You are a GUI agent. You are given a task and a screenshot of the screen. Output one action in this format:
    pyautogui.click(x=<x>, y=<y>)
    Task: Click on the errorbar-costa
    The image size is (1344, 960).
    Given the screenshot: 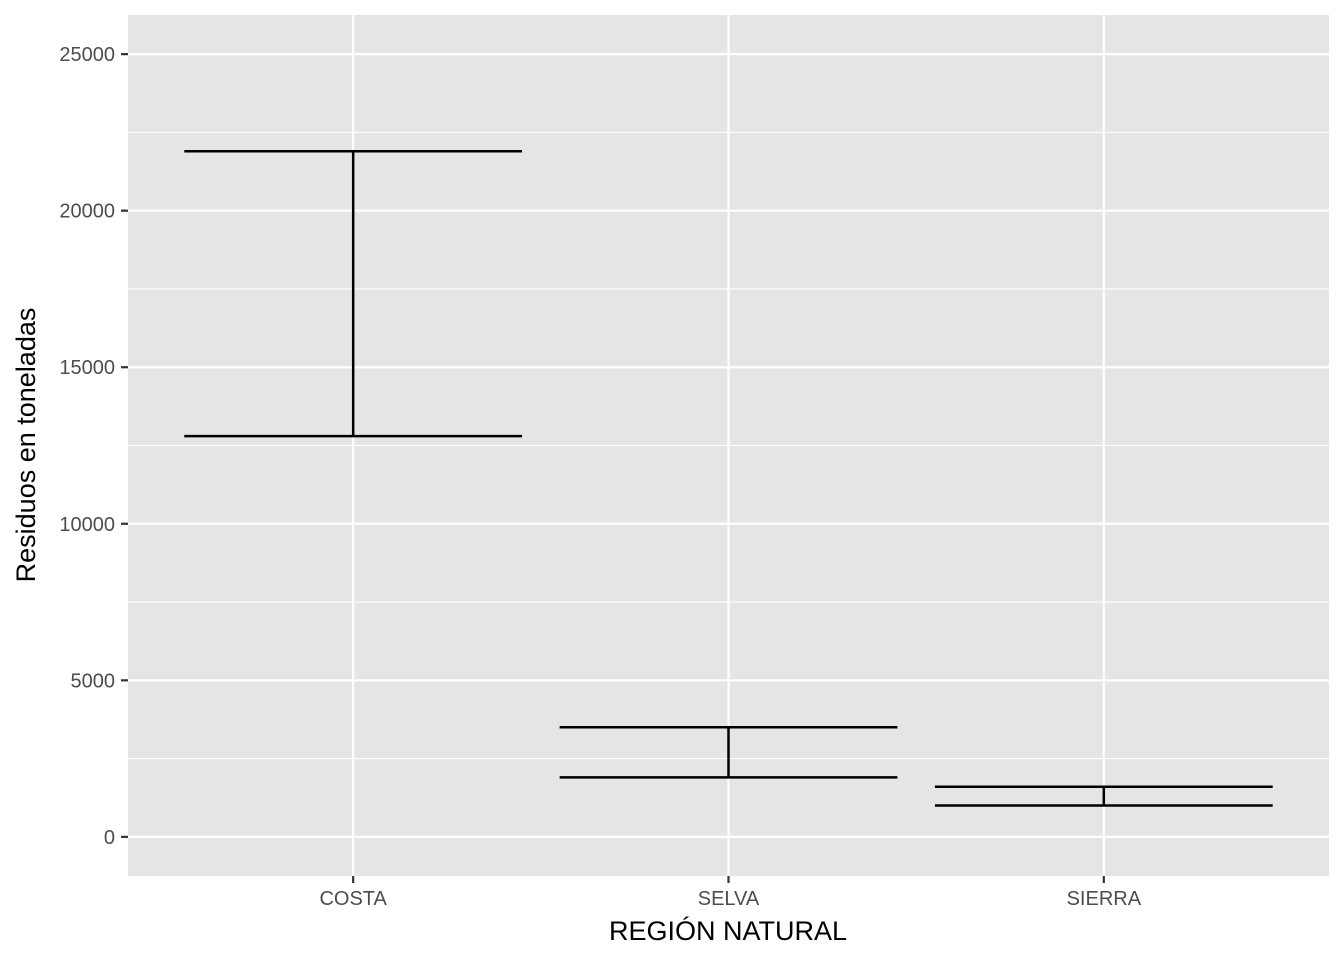 What is the action you would take?
    pyautogui.click(x=353, y=293)
    